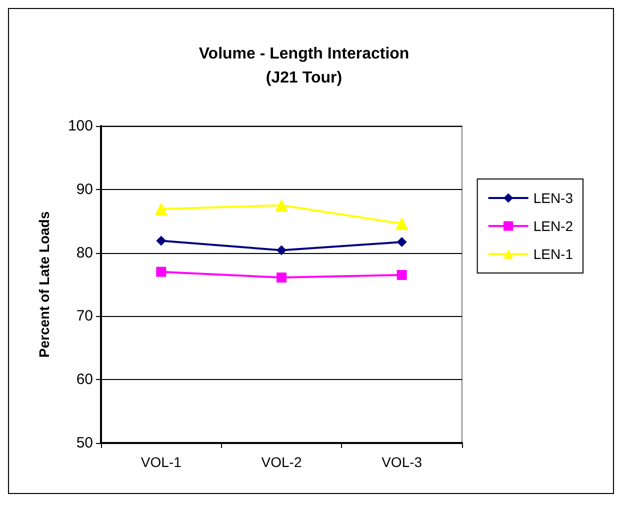  Describe the element at coordinates (84, 189) in the screenshot. I see `y-tick-label: 90` at that location.